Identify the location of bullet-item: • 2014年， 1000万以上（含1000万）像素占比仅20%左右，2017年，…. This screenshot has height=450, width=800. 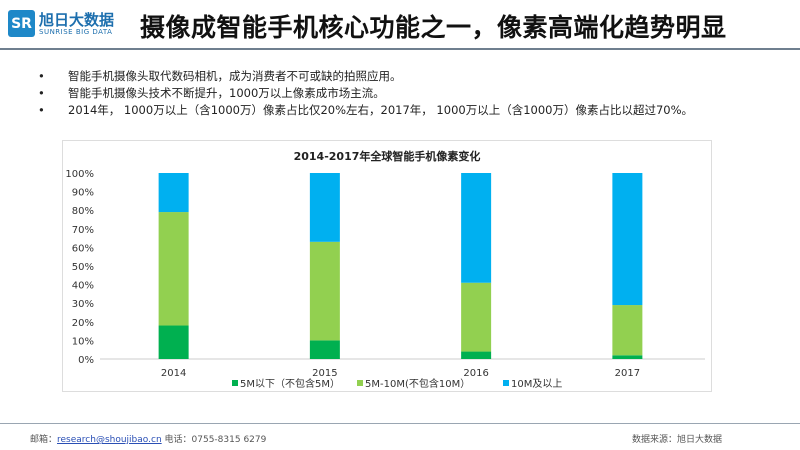
(366, 110).